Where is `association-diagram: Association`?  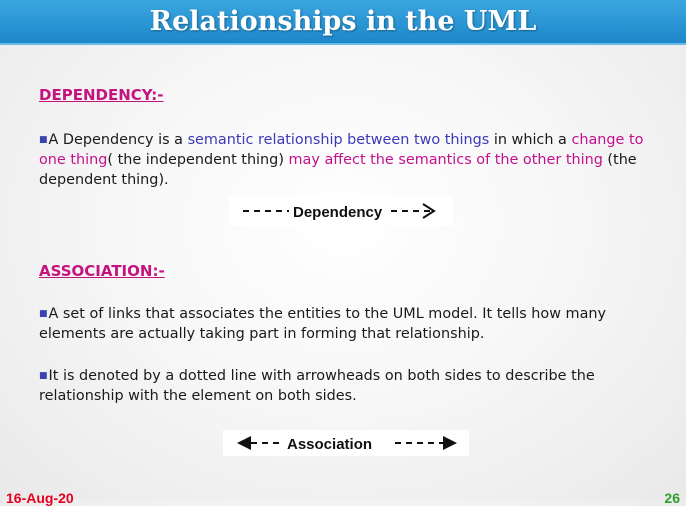
association-diagram: Association is located at coordinates (346, 443).